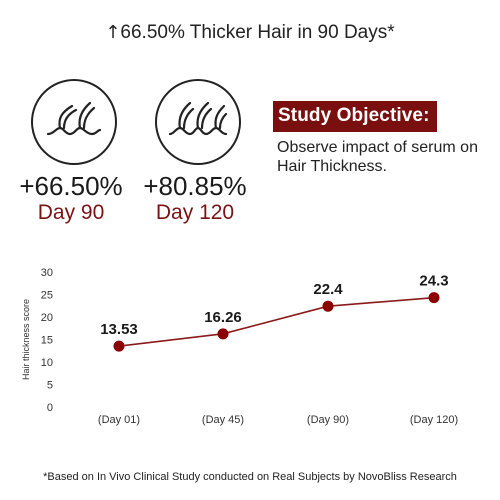 The height and width of the screenshot is (500, 500). What do you see at coordinates (328, 420) in the screenshot?
I see `x-tick-label: (Day 90)` at bounding box center [328, 420].